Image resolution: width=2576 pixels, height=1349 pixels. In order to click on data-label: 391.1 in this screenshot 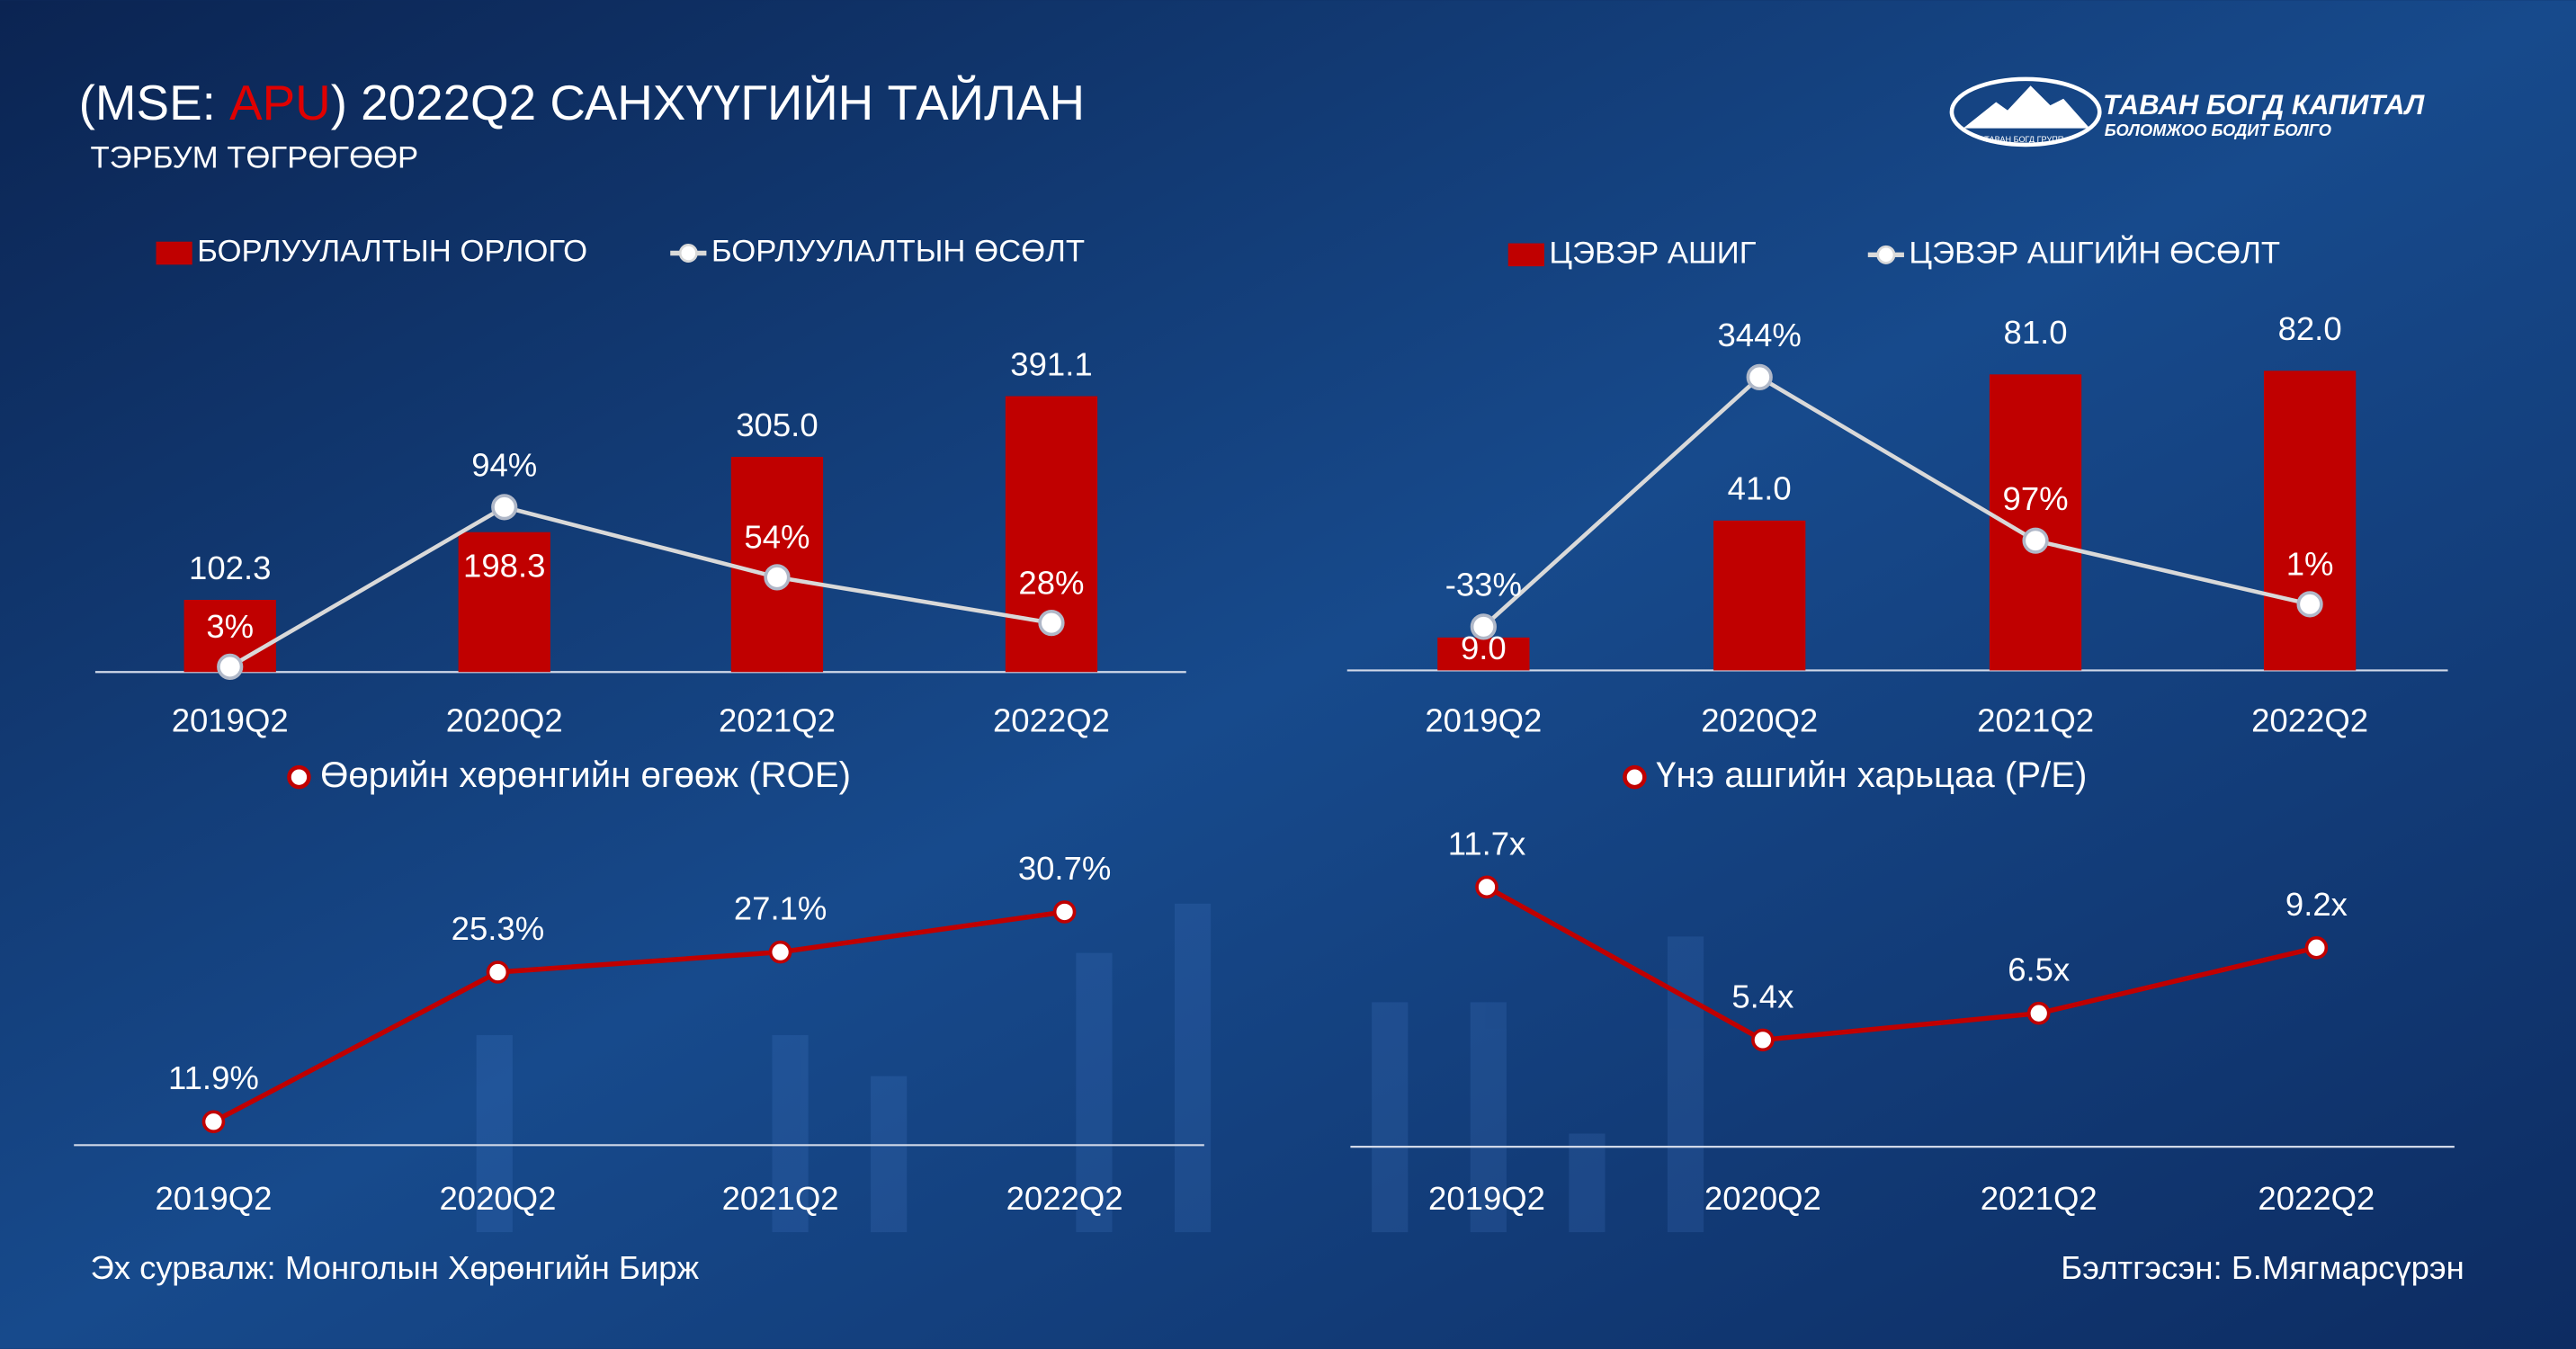, I will do `click(1051, 363)`.